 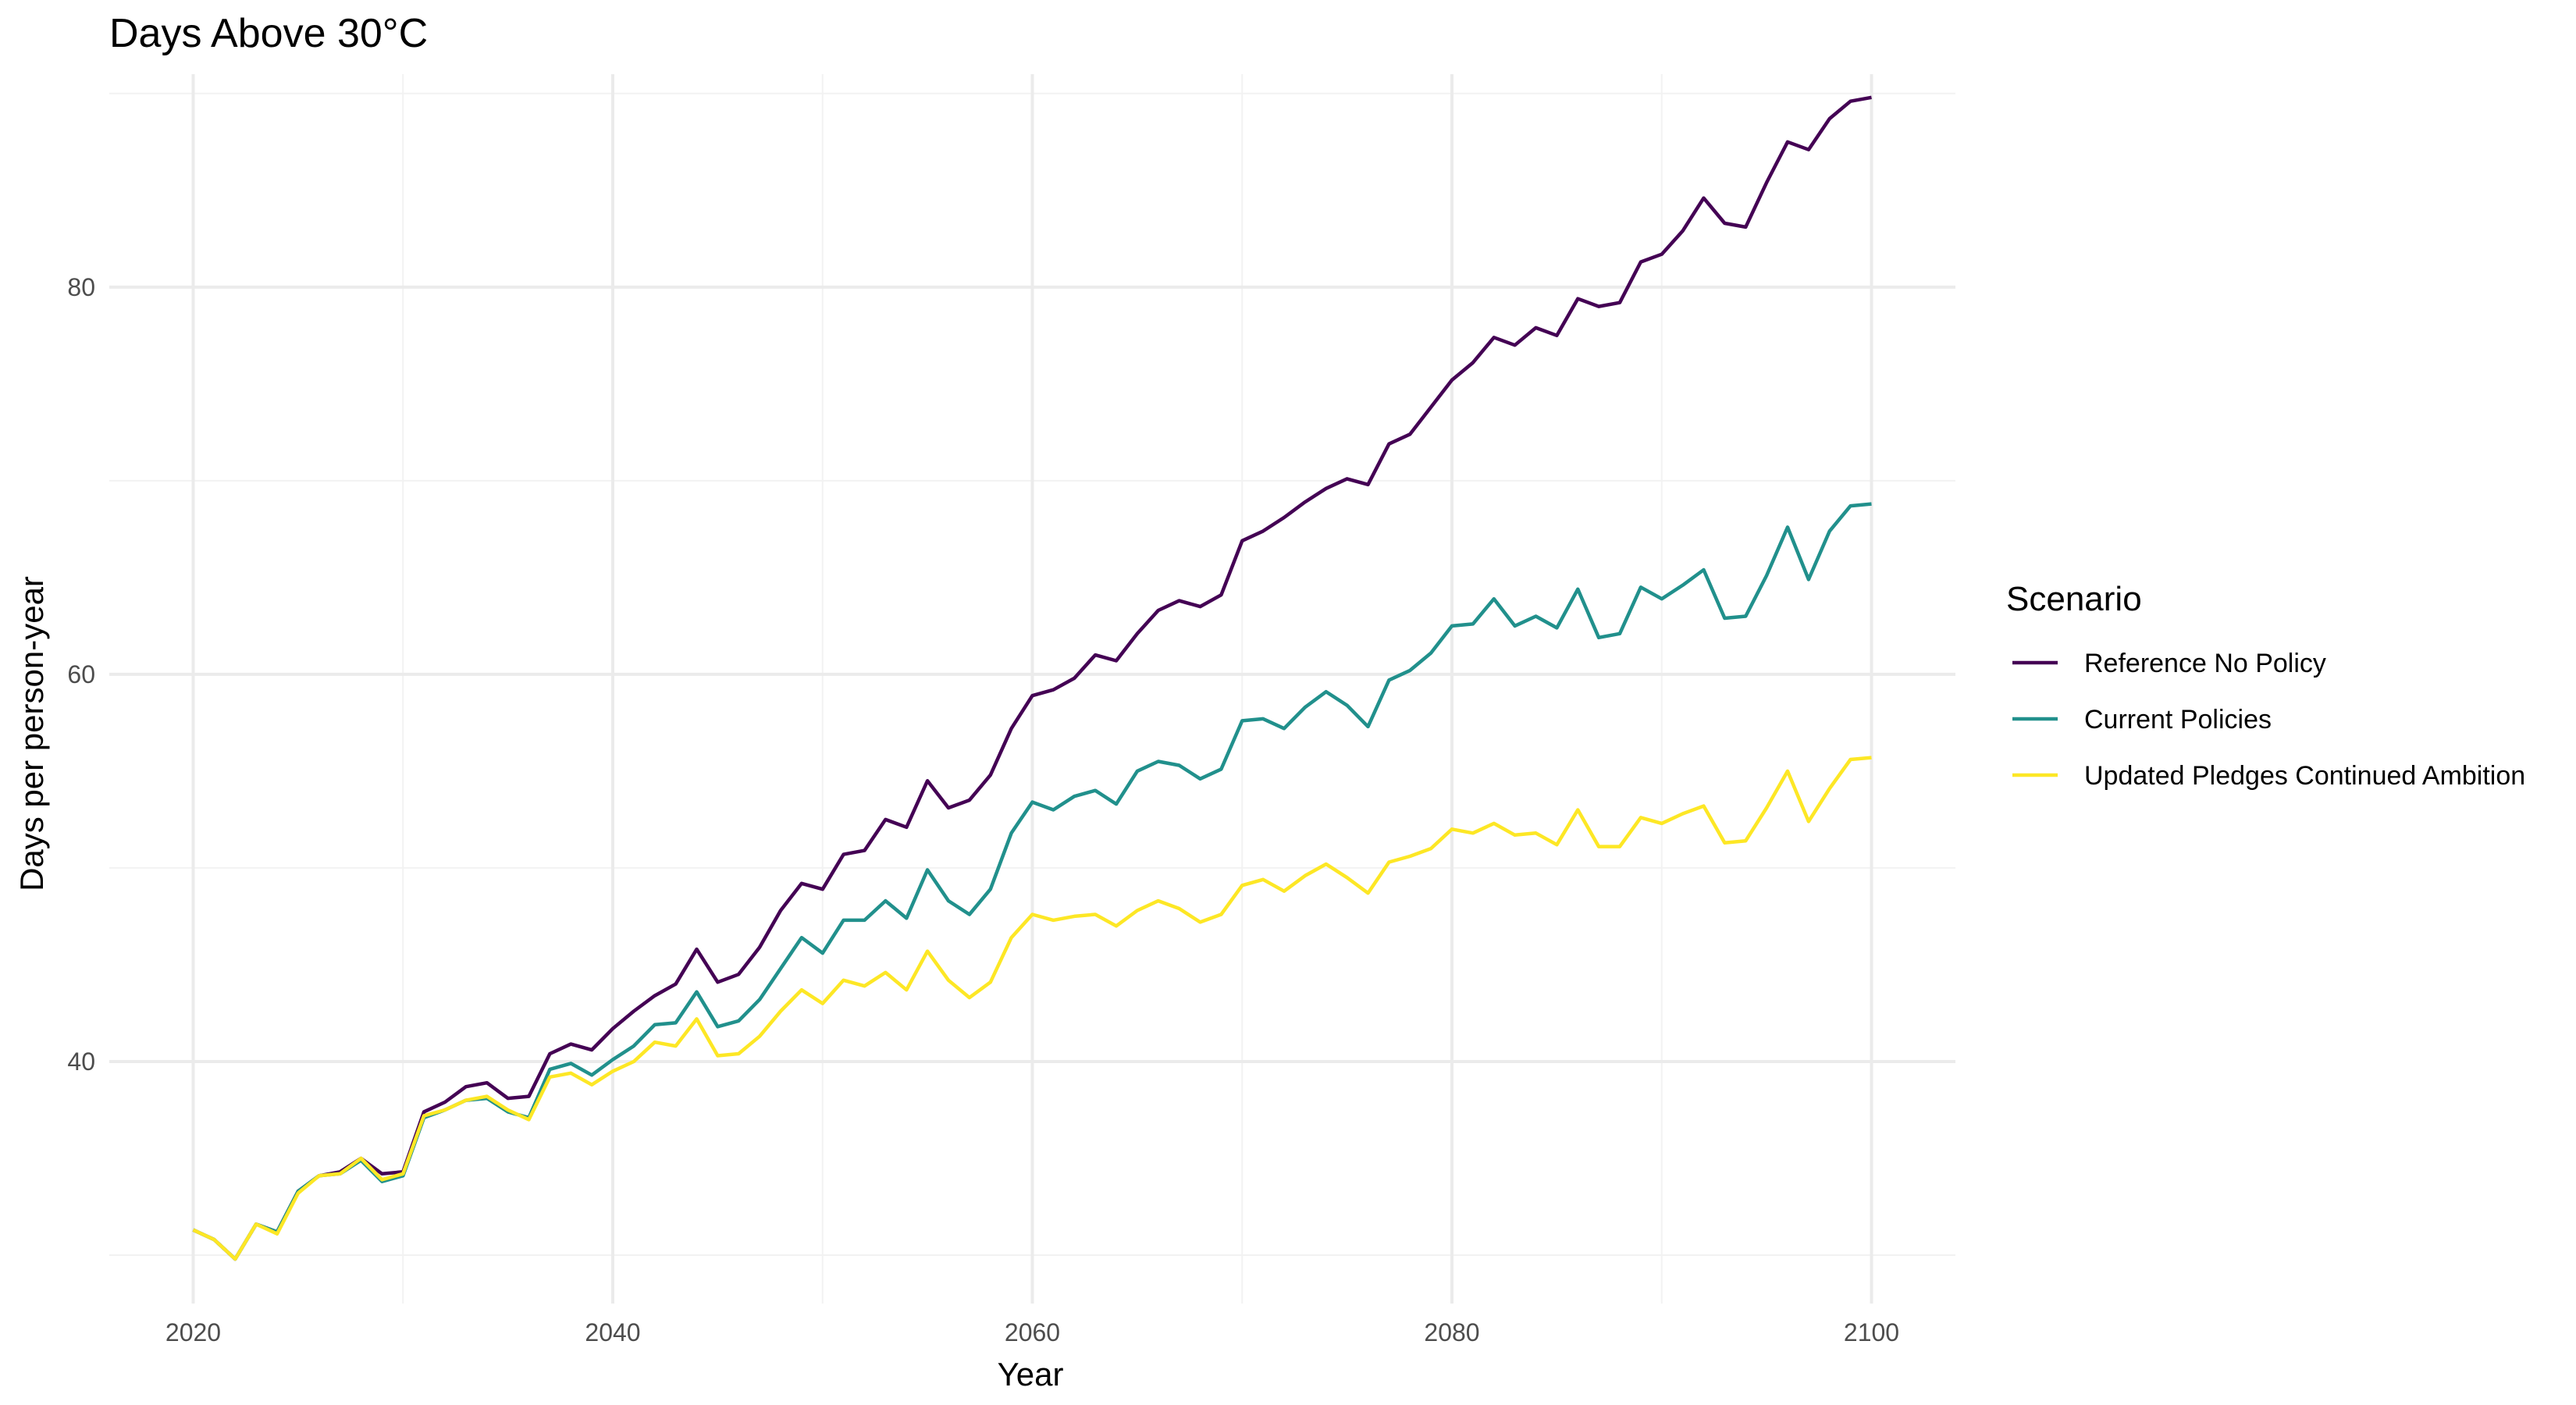 What do you see at coordinates (2304, 776) in the screenshot?
I see `legend-label-3: Updated Pledges Continued Ambition` at bounding box center [2304, 776].